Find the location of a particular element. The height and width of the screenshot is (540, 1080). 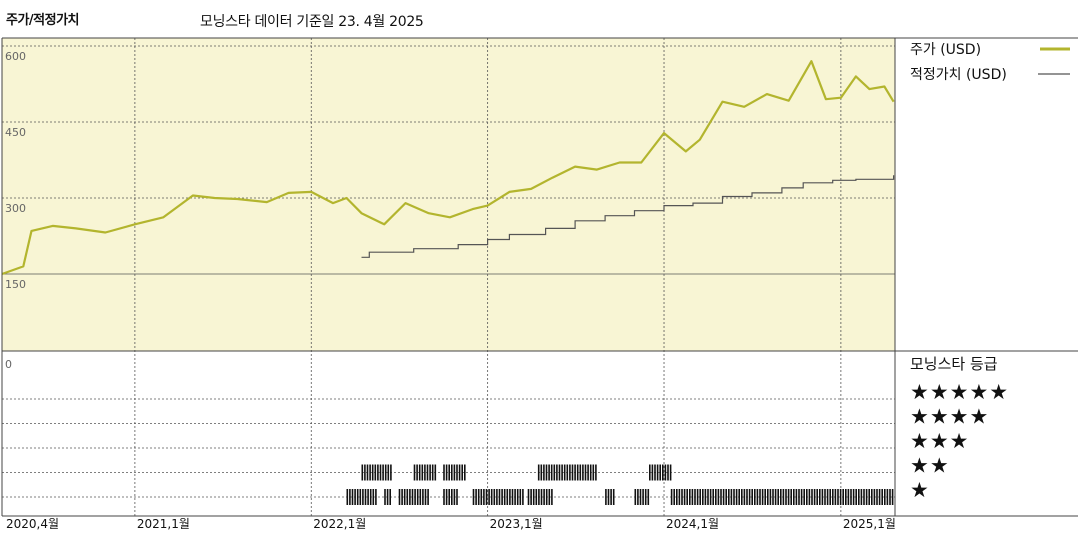

y-axis-ticks: 600 450 300 150 is located at coordinates (15, 170).